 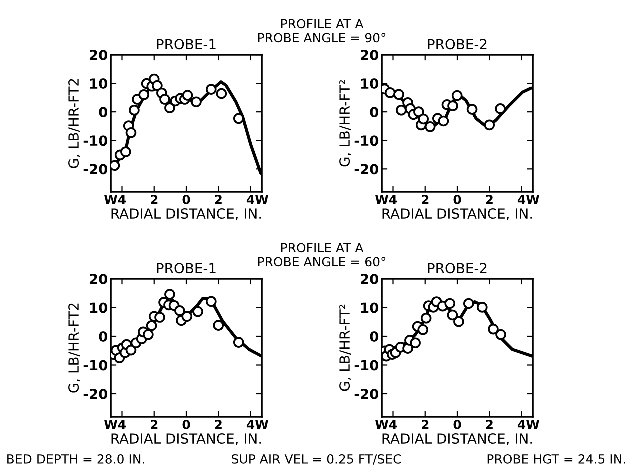 I want to click on text: PROBE ANGLE = 60°, so click(x=322, y=262).